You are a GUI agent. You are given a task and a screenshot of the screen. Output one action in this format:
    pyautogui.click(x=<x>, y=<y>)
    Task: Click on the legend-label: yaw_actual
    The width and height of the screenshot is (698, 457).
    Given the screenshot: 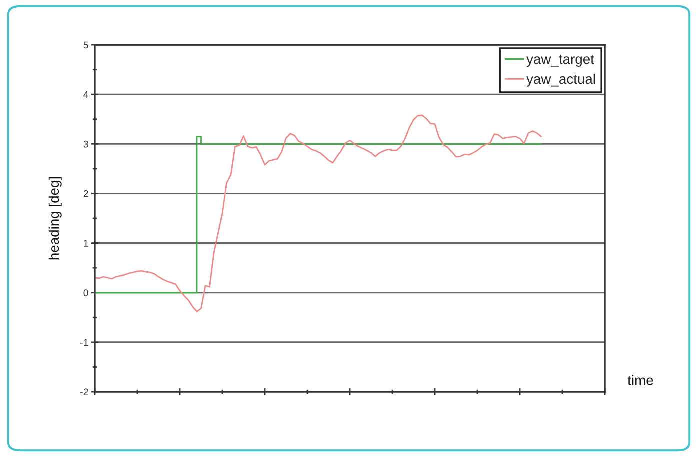 What is the action you would take?
    pyautogui.click(x=561, y=80)
    